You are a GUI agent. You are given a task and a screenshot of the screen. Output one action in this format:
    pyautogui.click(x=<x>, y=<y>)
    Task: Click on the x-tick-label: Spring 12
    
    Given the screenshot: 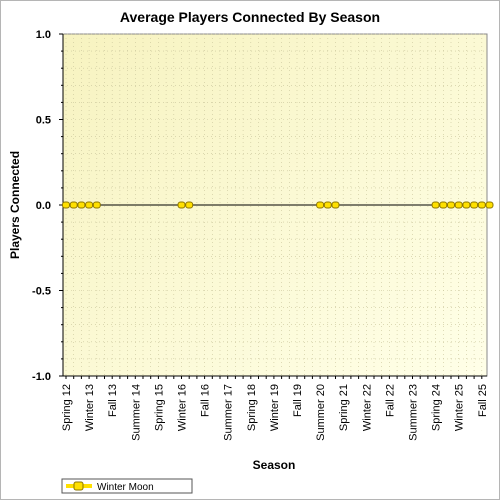 What is the action you would take?
    pyautogui.click(x=67, y=407)
    